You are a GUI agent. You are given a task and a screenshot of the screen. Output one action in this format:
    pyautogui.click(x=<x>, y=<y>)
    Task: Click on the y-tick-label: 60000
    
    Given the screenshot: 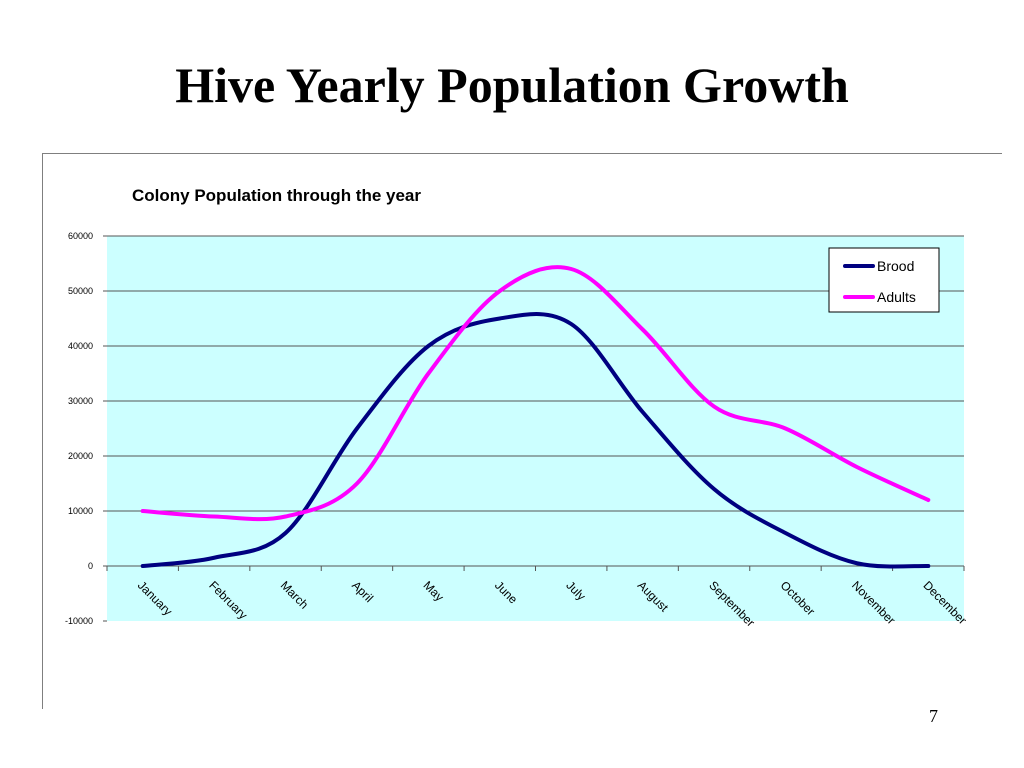 What is the action you would take?
    pyautogui.click(x=80, y=236)
    